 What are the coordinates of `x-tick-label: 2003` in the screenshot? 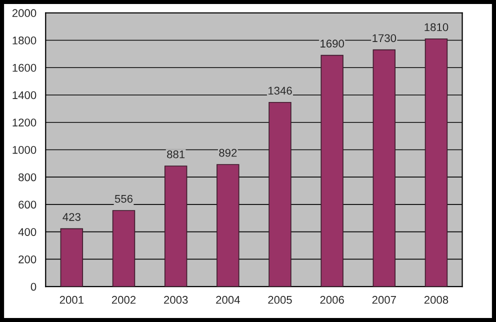 It's located at (176, 300).